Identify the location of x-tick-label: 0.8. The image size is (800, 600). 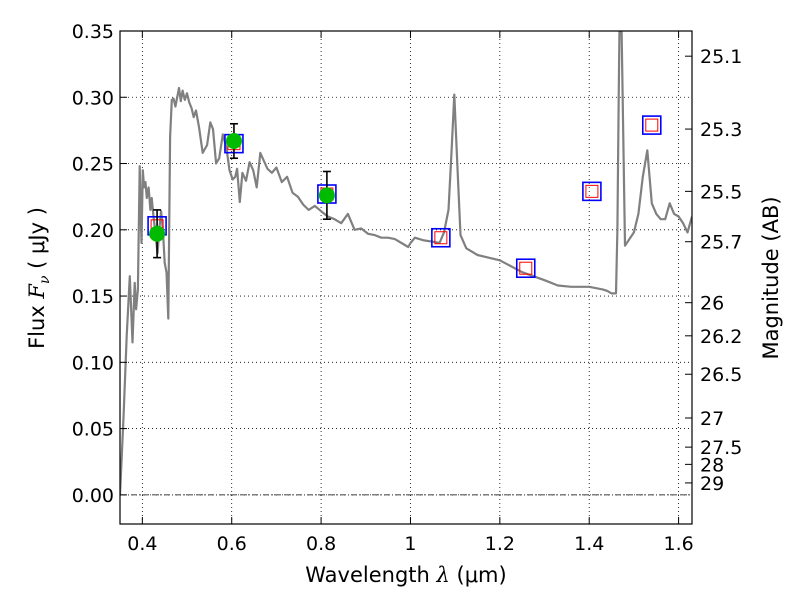
(321, 544).